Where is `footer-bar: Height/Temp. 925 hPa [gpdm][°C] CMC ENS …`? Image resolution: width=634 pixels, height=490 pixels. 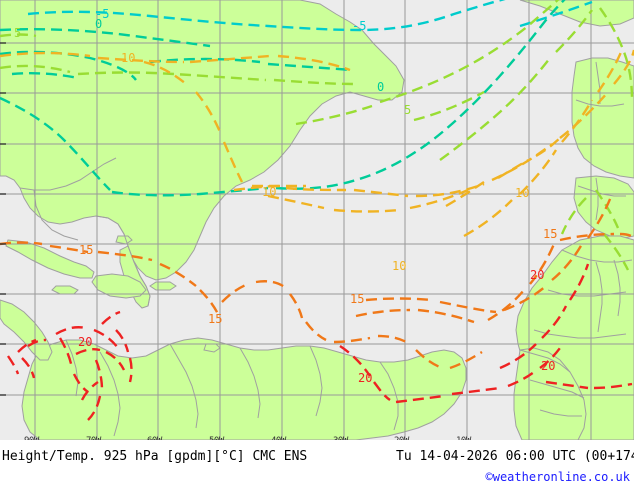 footer-bar: Height/Temp. 925 hPa [gpdm][°C] CMC ENS … is located at coordinates (317, 465).